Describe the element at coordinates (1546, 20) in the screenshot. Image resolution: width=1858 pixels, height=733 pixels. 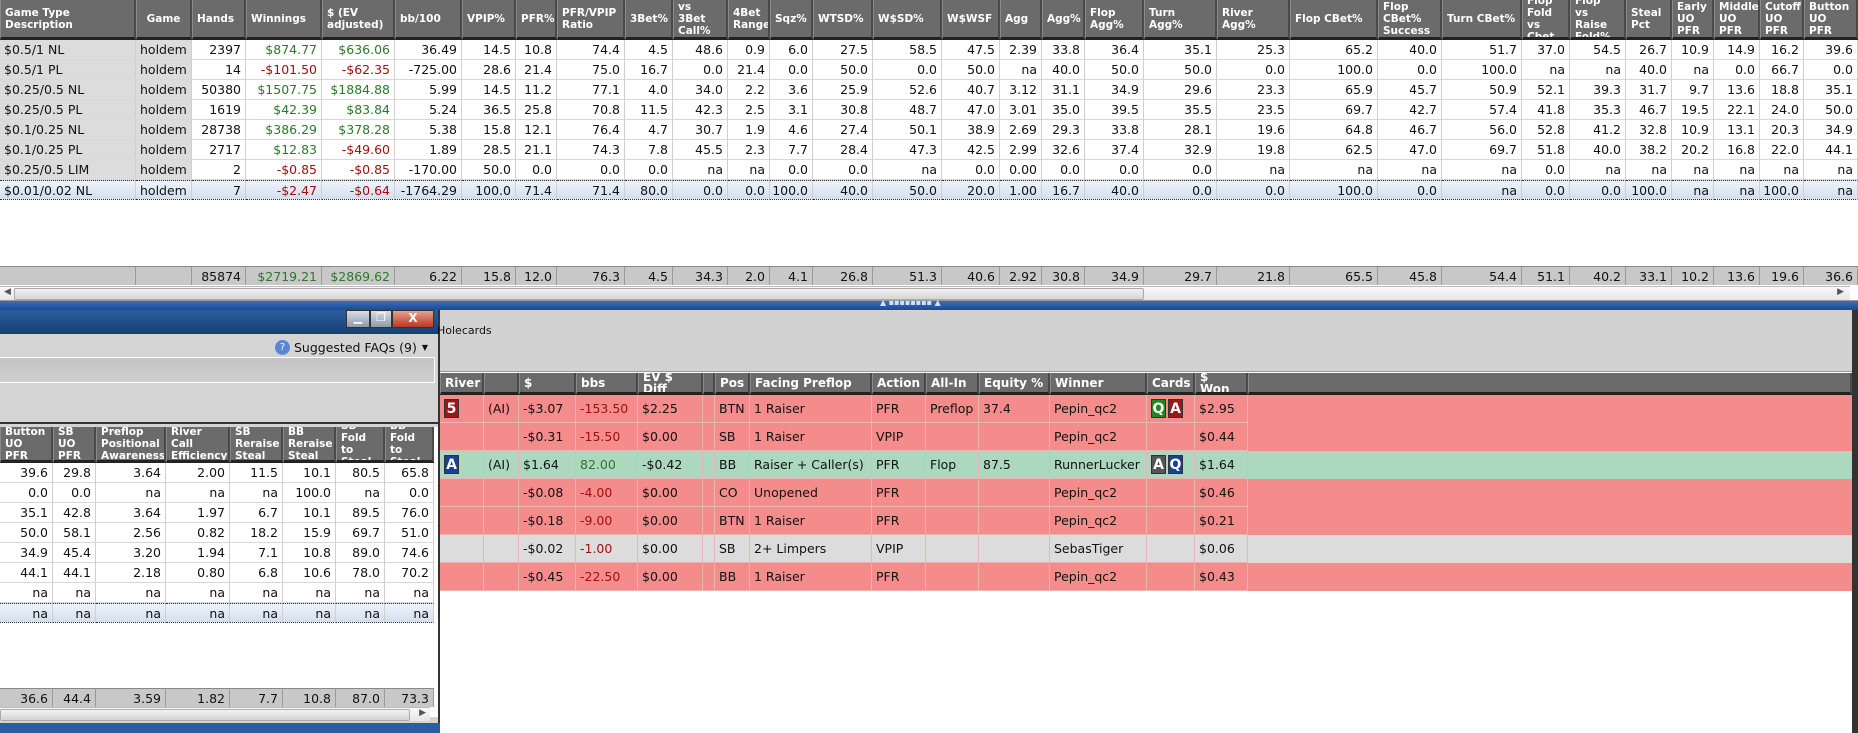
I see `column-header: Flop Fold vs Cbet` at that location.